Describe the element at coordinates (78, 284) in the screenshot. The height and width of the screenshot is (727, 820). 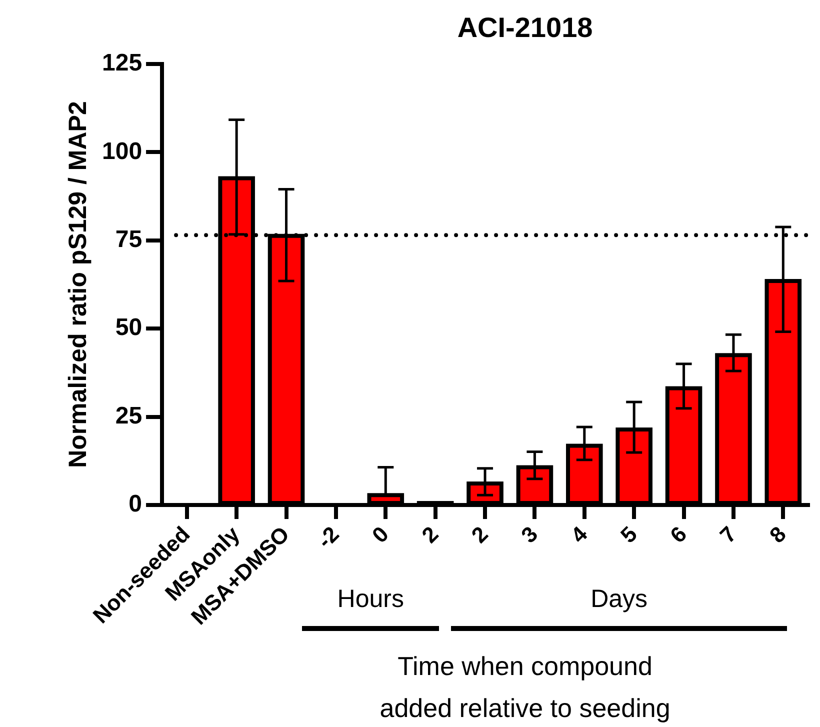
I see `y-axis-title: Normalized ratio pS129 / MAP2` at that location.